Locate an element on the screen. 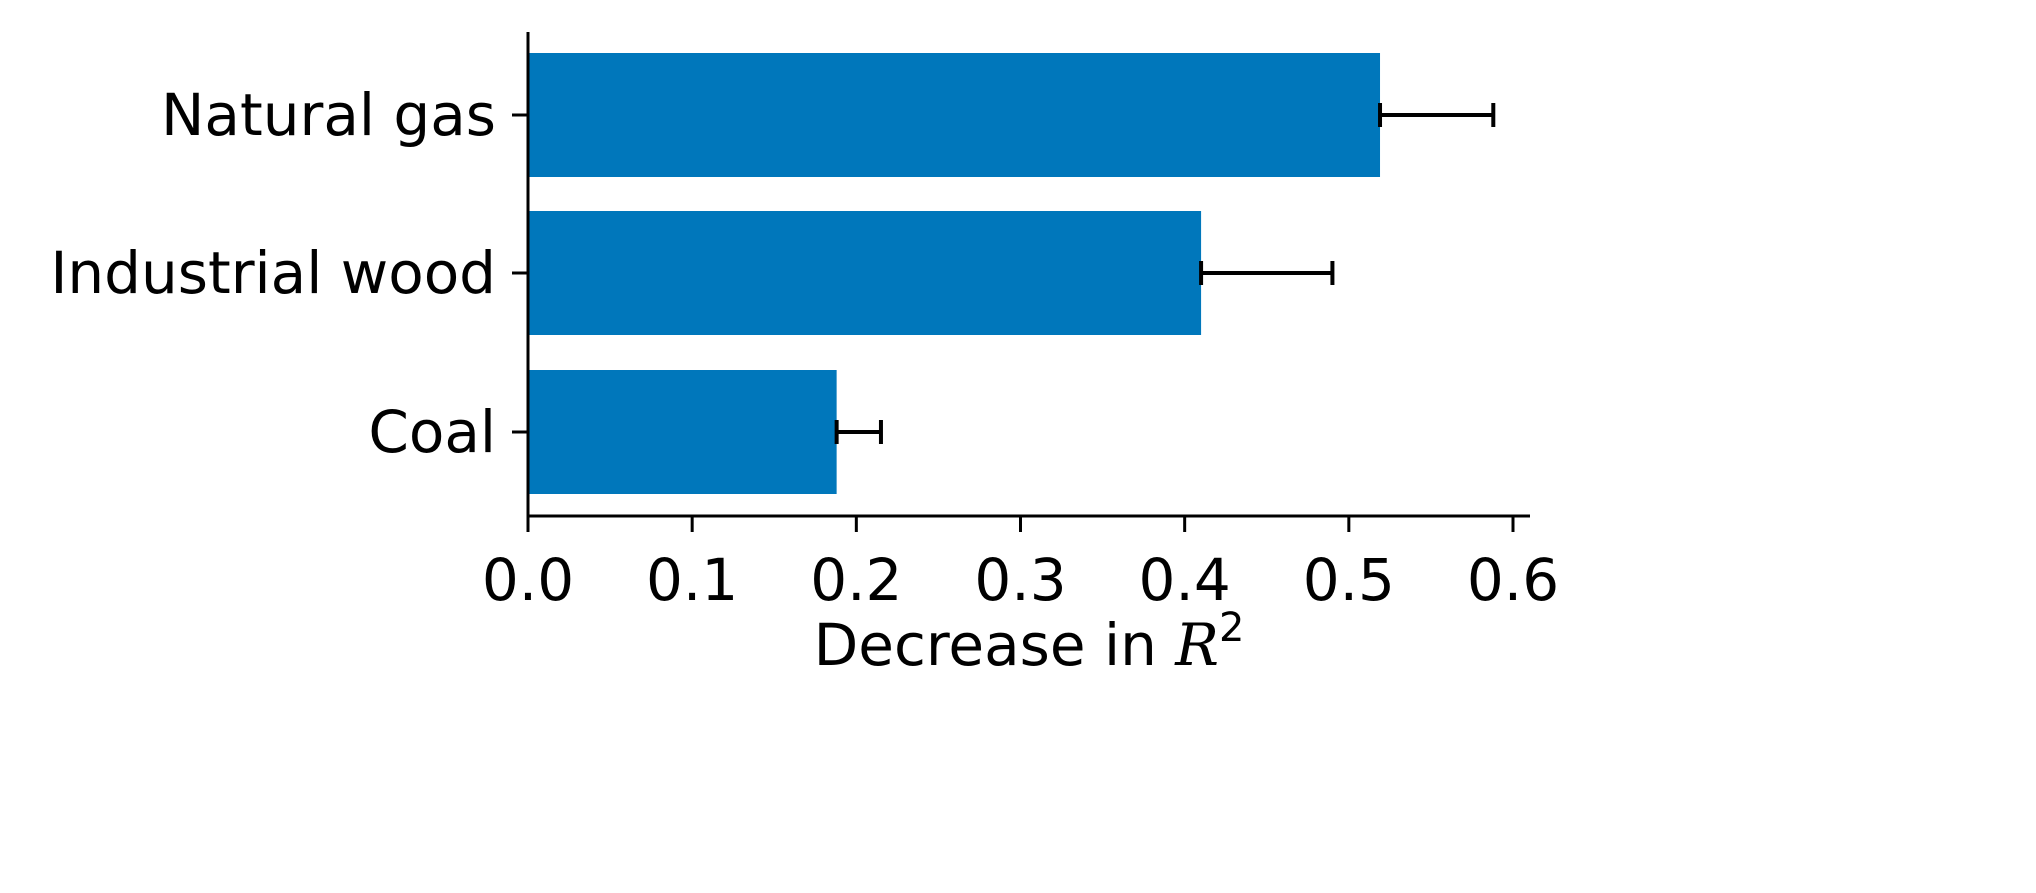 The image size is (2036, 893). x-tick-label: 0.1 is located at coordinates (692, 580).